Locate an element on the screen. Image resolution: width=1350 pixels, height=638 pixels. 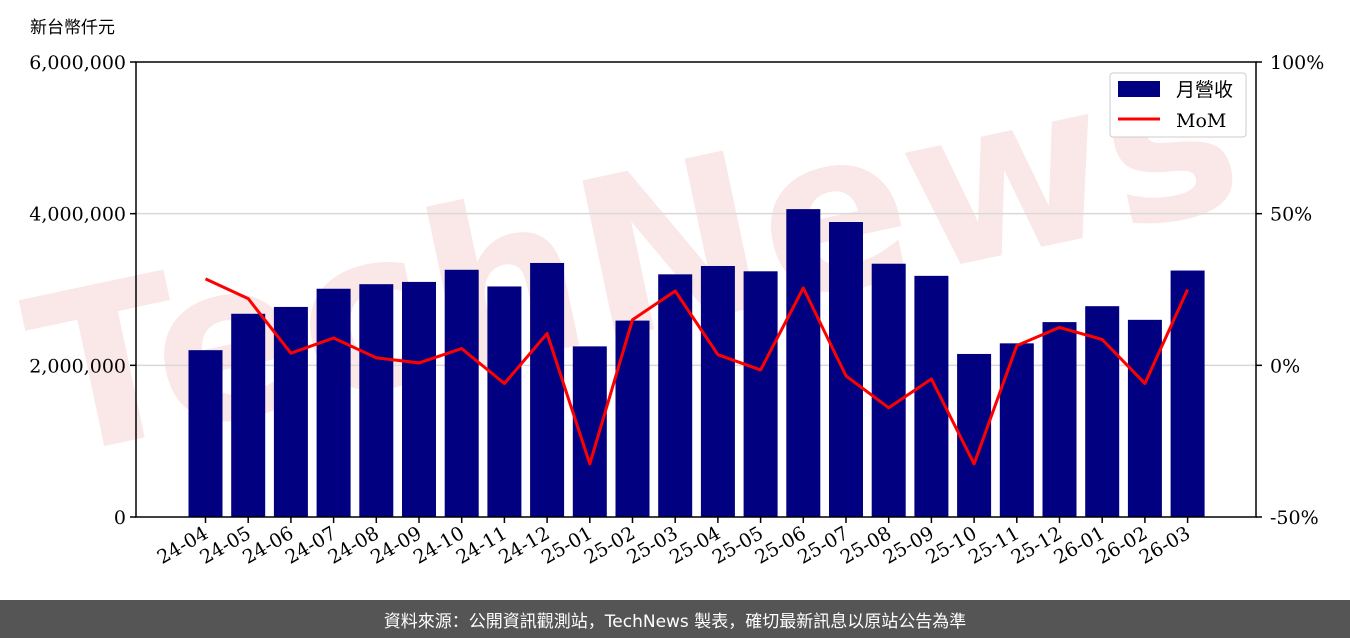
footer-text: 資料來源：公開資訊觀測站，TechNews 製表，確切最新訊息以原站公告為準 is located at coordinates (675, 621).